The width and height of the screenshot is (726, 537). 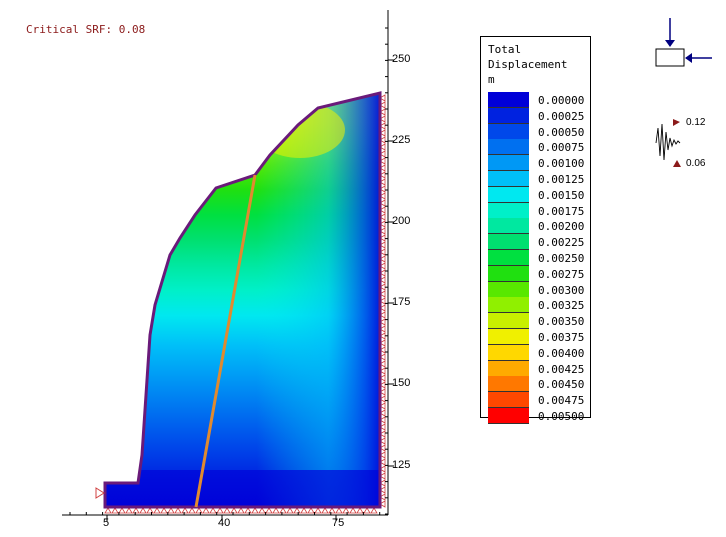 What do you see at coordinates (538, 400) in the screenshot?
I see `legend-row: 0.00475` at bounding box center [538, 400].